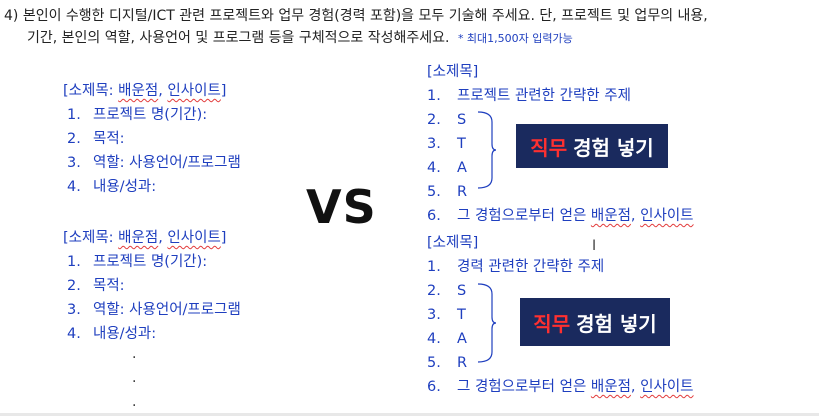  I want to click on question-line-2: 기간, 본인의 역할, 사용언어 및 프로그램 등을 구체적으로 작성해주세요., so click(238, 38).